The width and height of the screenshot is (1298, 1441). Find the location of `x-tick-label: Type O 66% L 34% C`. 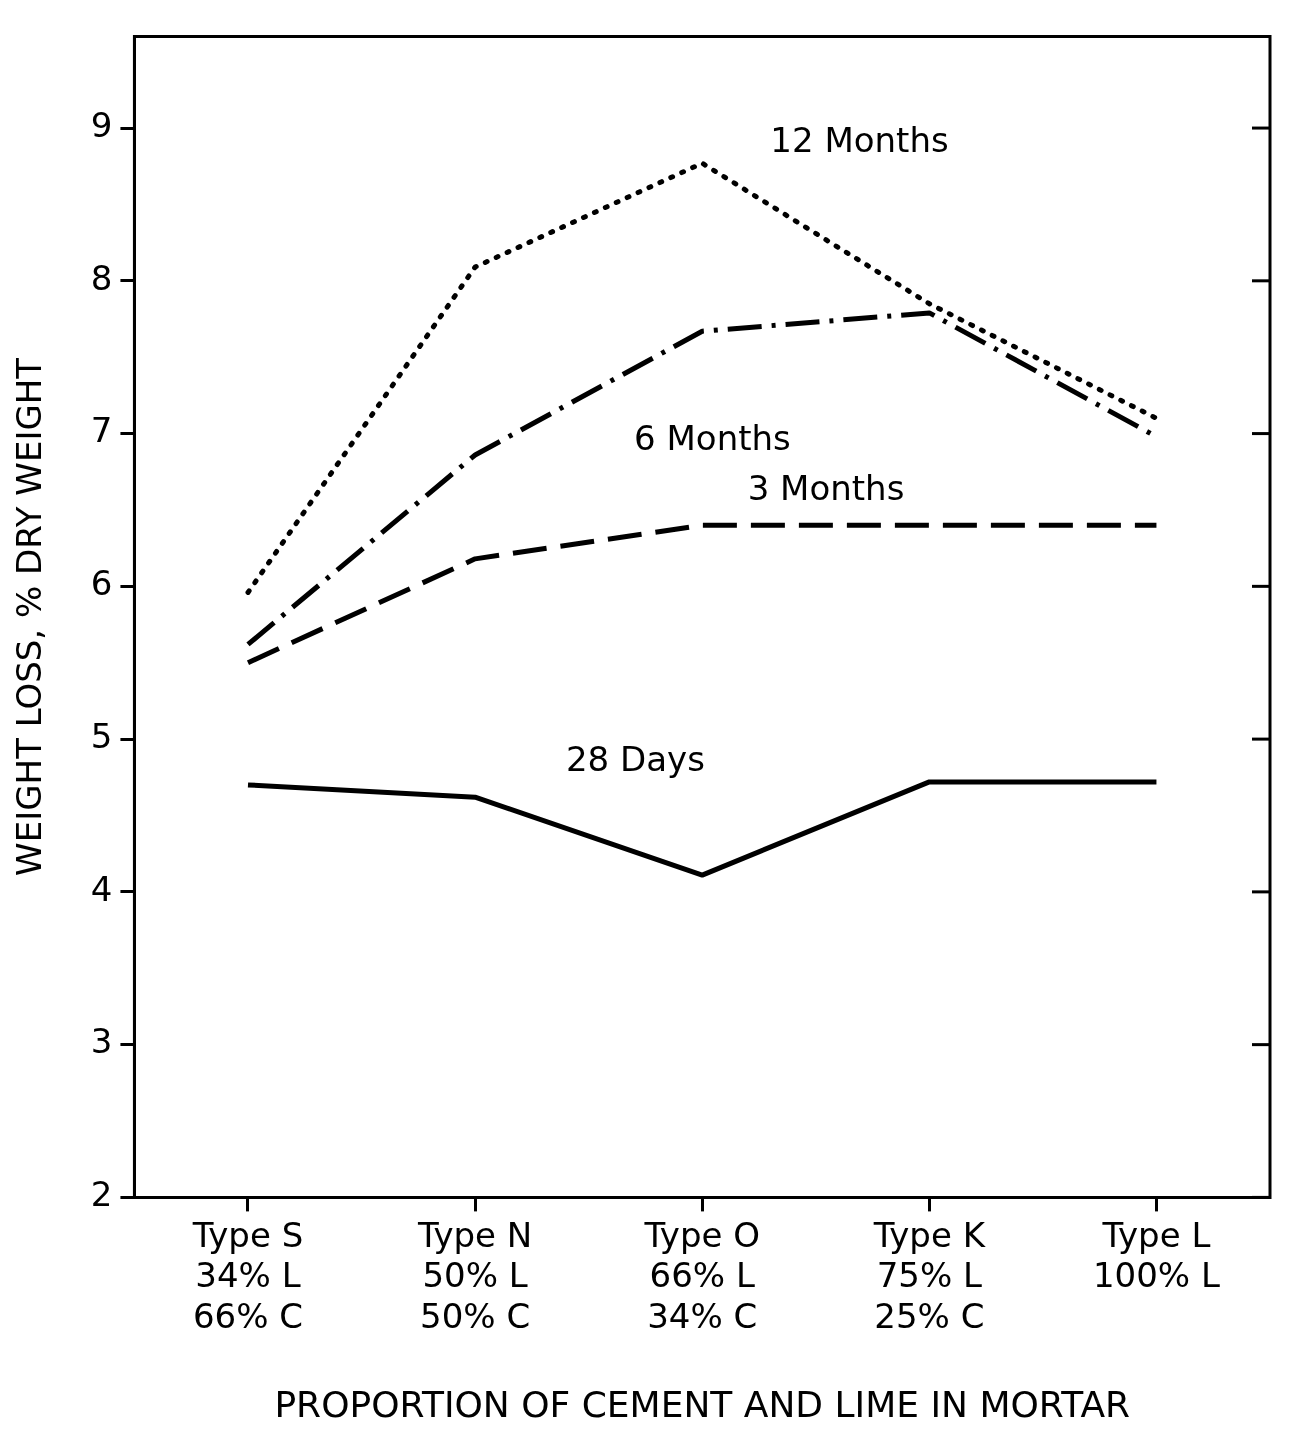

x-tick-label: Type O 66% L 34% C is located at coordinates (702, 1275).